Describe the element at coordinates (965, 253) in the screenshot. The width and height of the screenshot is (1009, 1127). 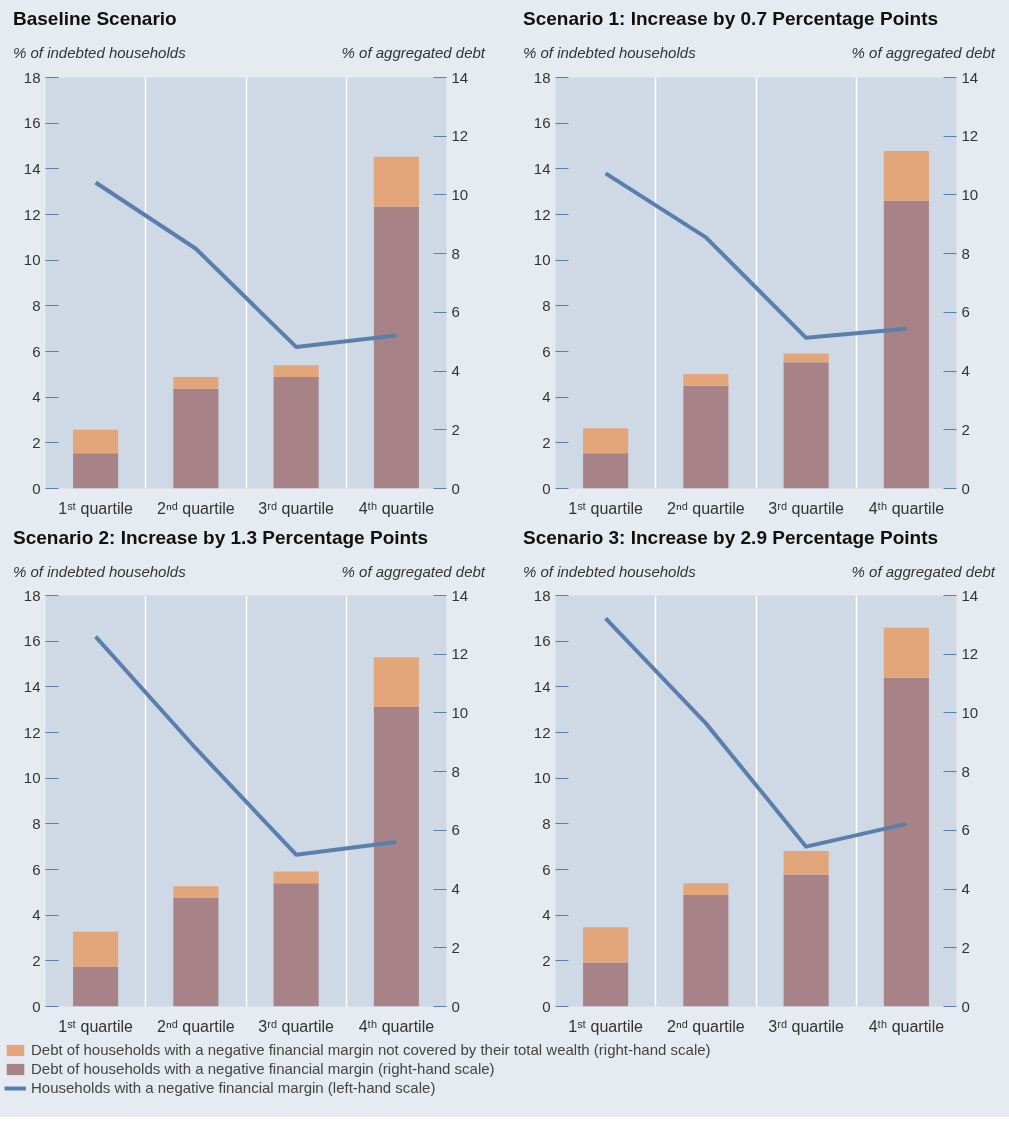
I see `y2-tick-label: 8` at that location.